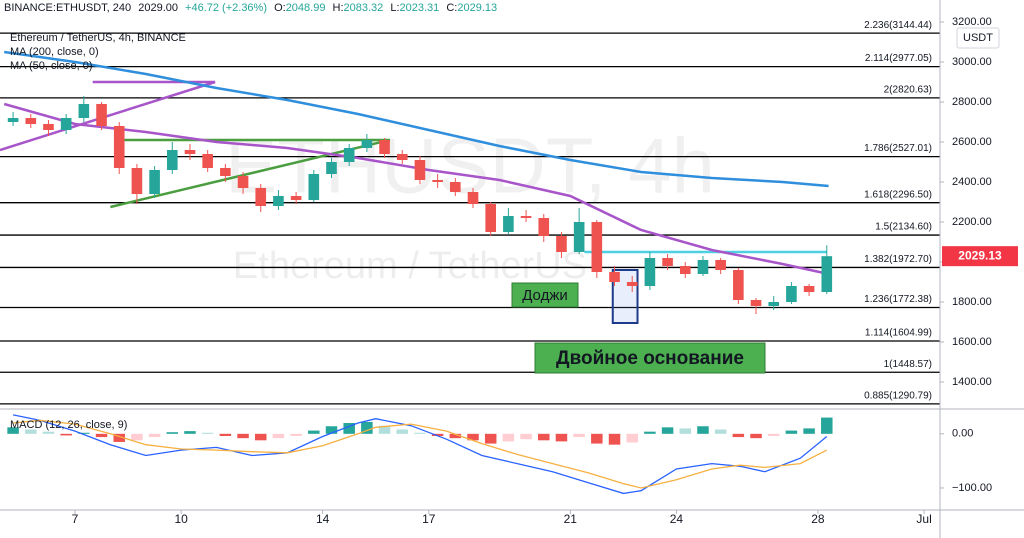  Describe the element at coordinates (818, 519) in the screenshot. I see `x-tick-label: 28` at that location.